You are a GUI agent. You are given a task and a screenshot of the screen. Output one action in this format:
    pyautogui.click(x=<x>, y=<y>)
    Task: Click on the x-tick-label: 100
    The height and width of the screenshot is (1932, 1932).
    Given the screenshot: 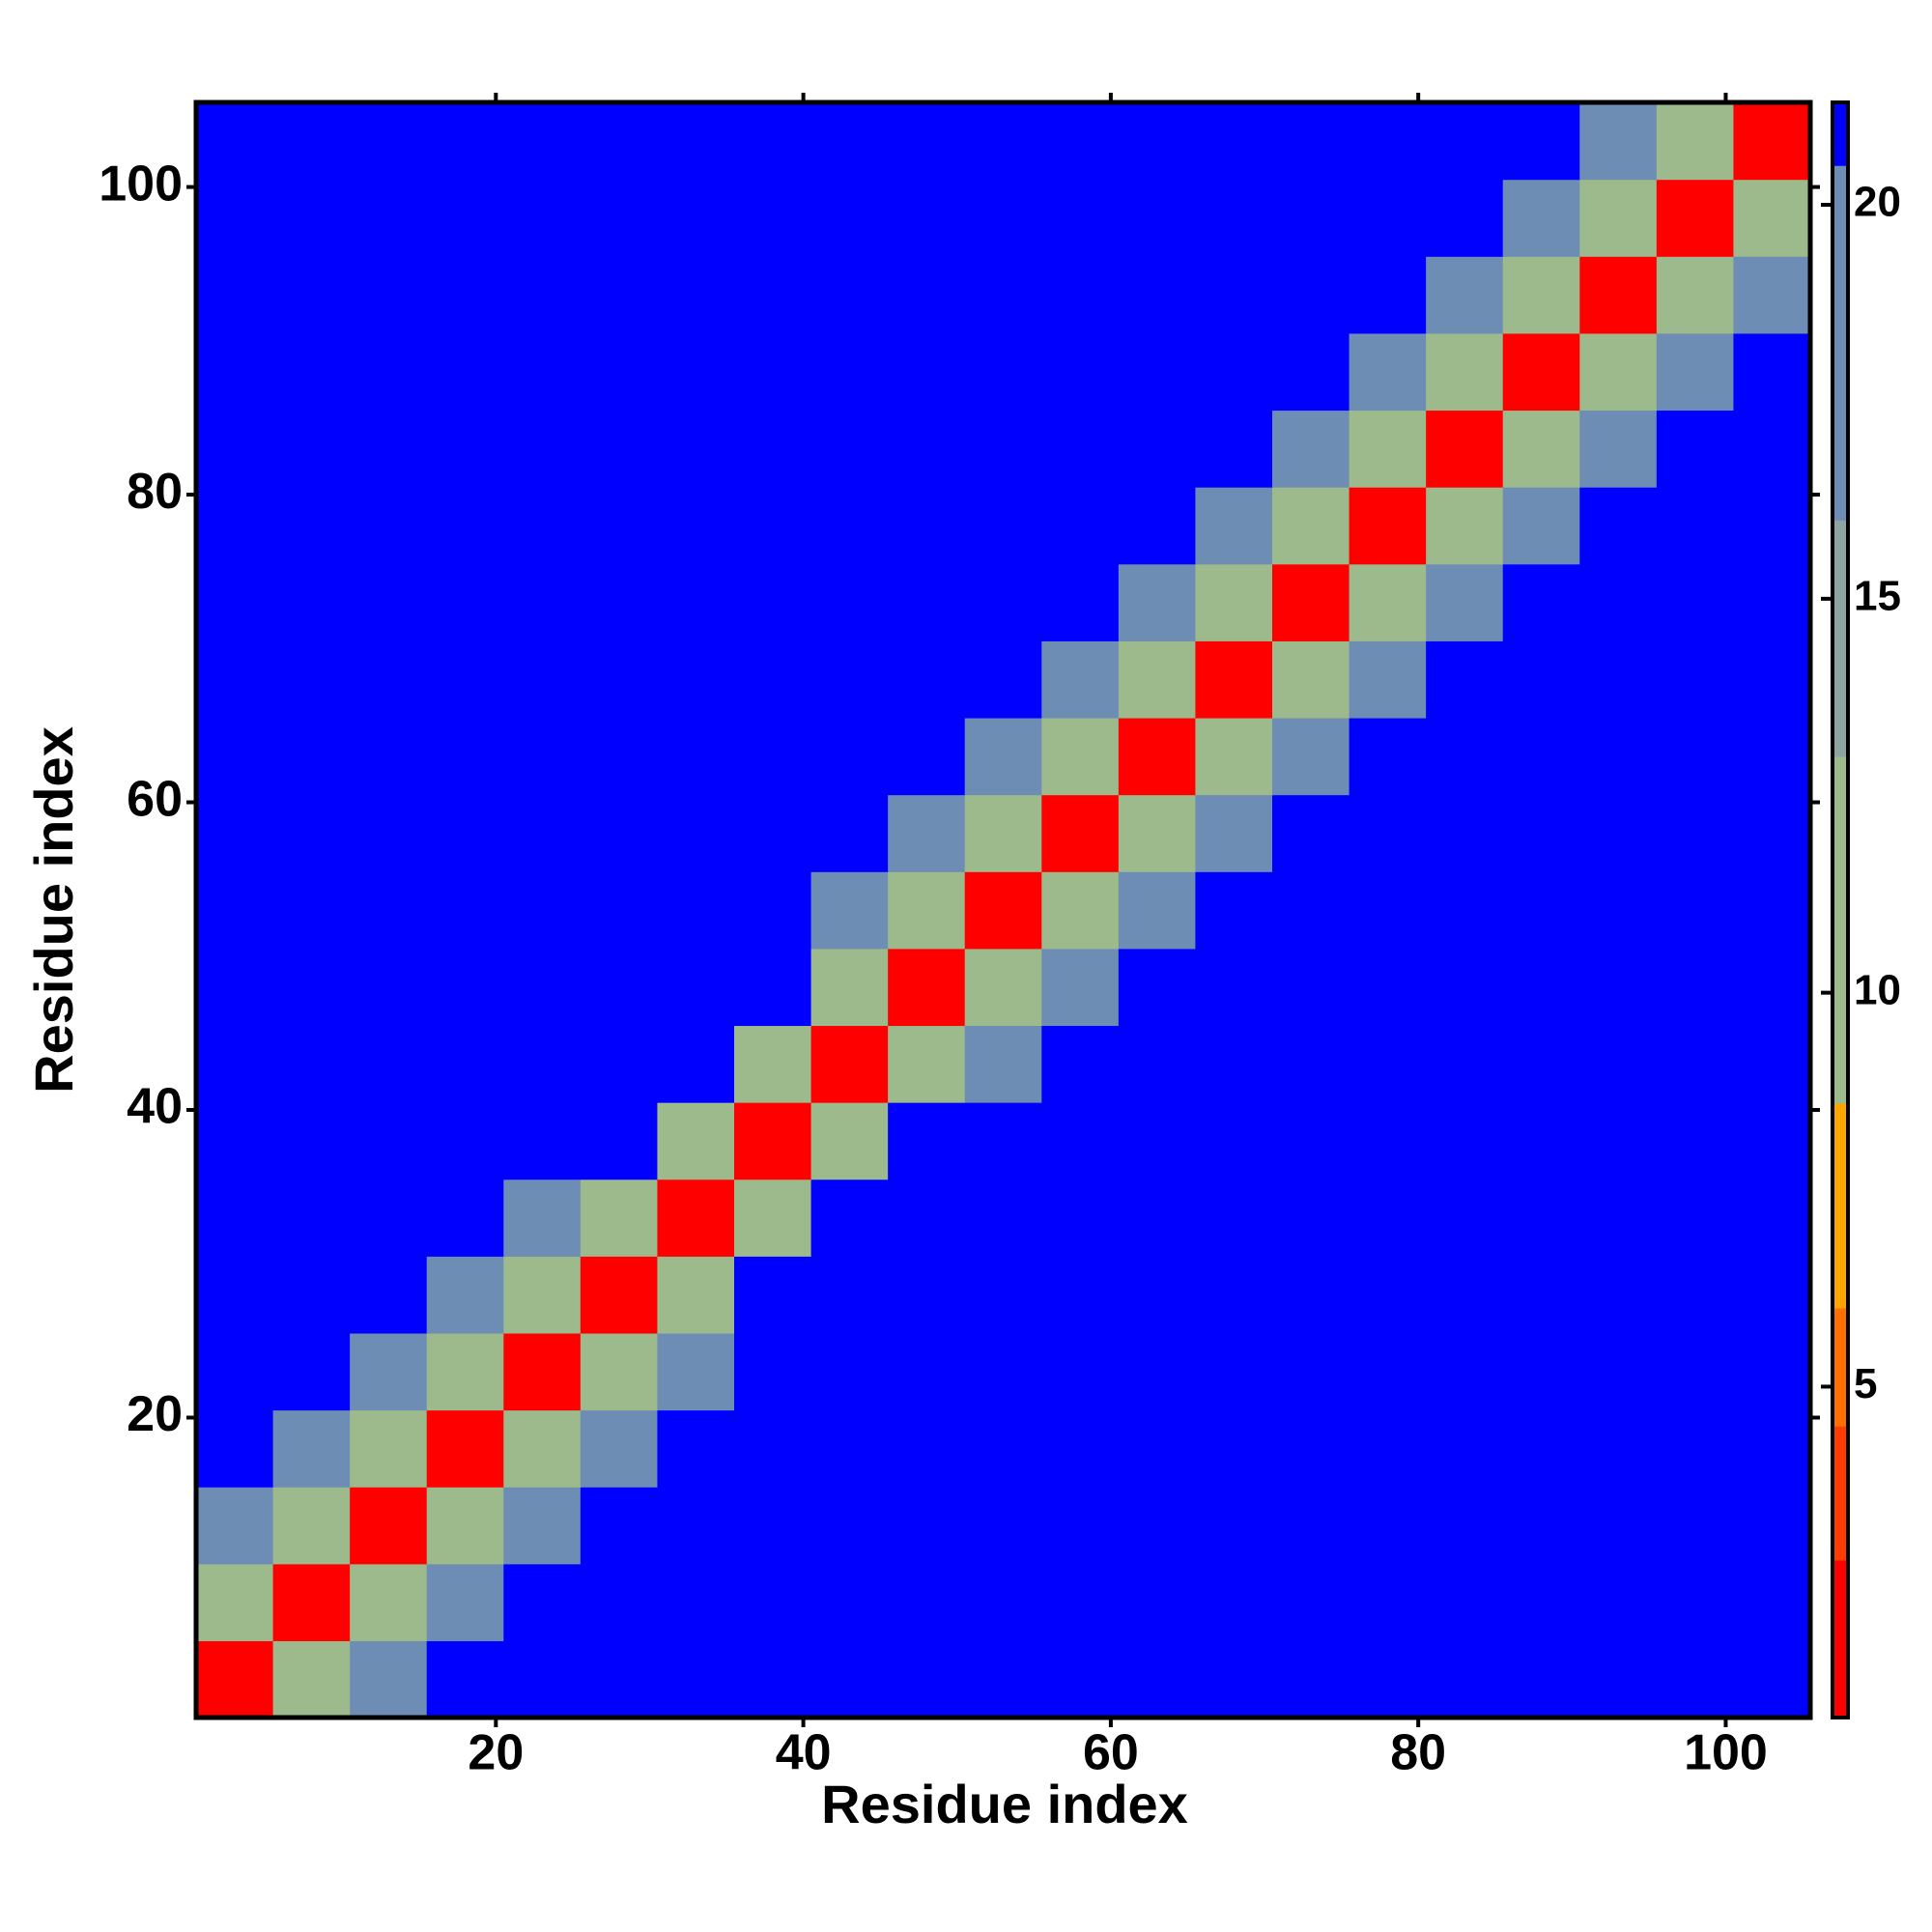 What is the action you would take?
    pyautogui.click(x=1726, y=1753)
    